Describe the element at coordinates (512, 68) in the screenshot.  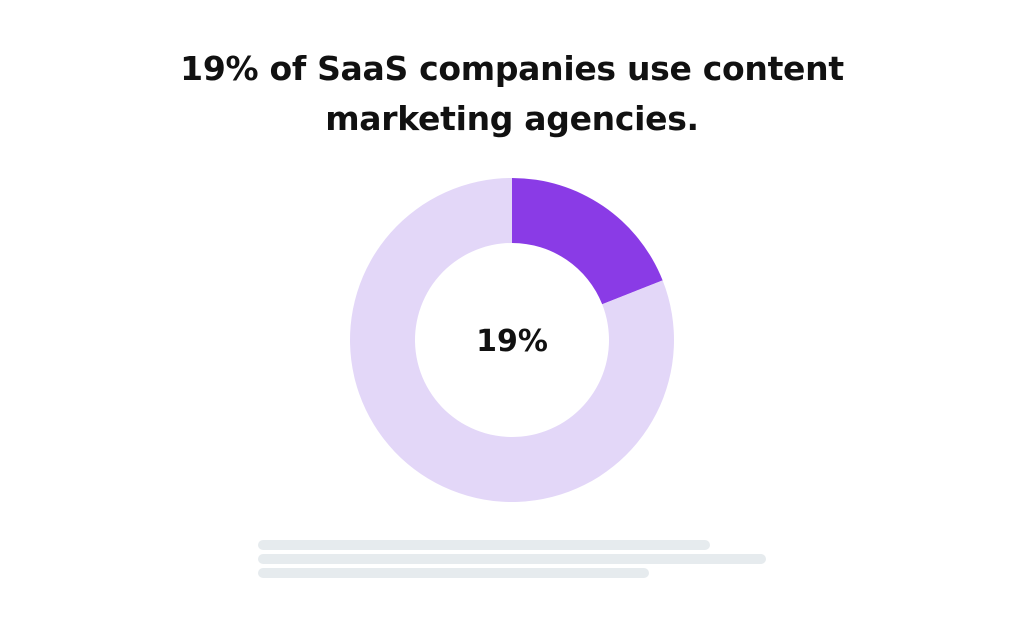
I see `chart-title-line-1: 19% of SaaS companies use content` at that location.